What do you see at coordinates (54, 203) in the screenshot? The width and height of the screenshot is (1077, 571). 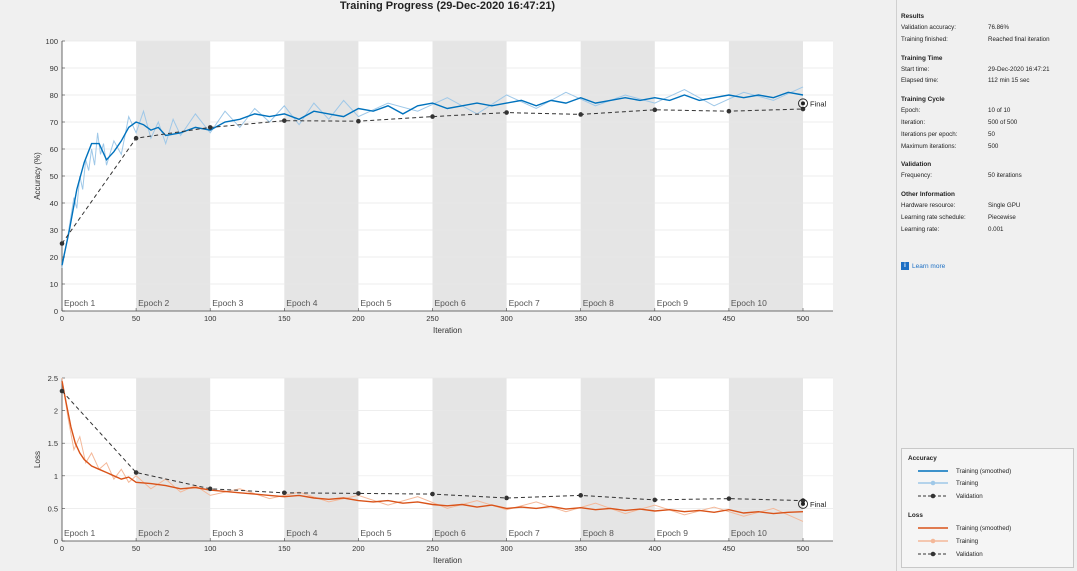 I see `y-tick-label: 40` at bounding box center [54, 203].